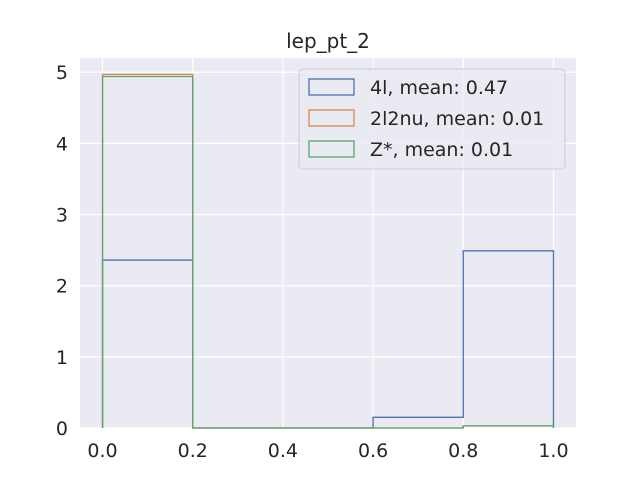  Describe the element at coordinates (193, 451) in the screenshot. I see `x-tick-label: 0.2` at that location.